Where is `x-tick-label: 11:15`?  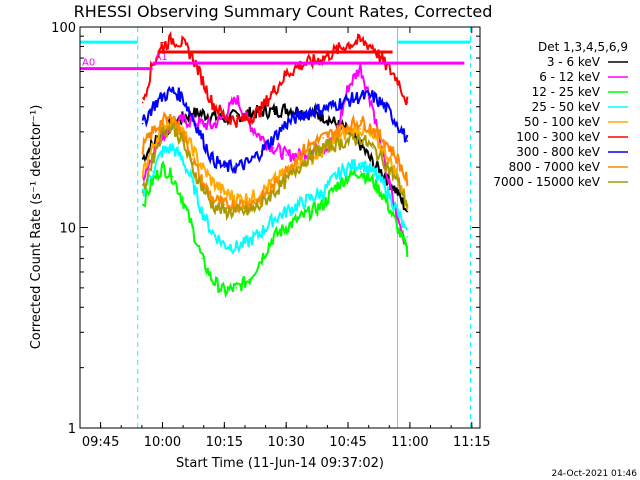
x-tick-label: 11:15 is located at coordinates (471, 442).